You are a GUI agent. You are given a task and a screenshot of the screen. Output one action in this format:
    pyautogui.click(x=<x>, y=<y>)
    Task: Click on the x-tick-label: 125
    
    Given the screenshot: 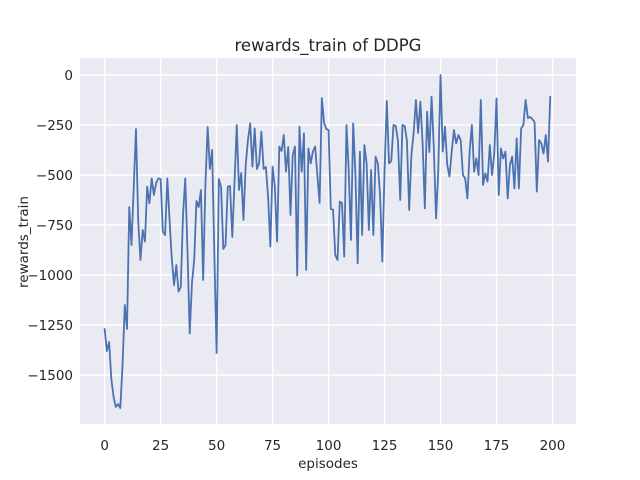 What is the action you would take?
    pyautogui.click(x=385, y=446)
    